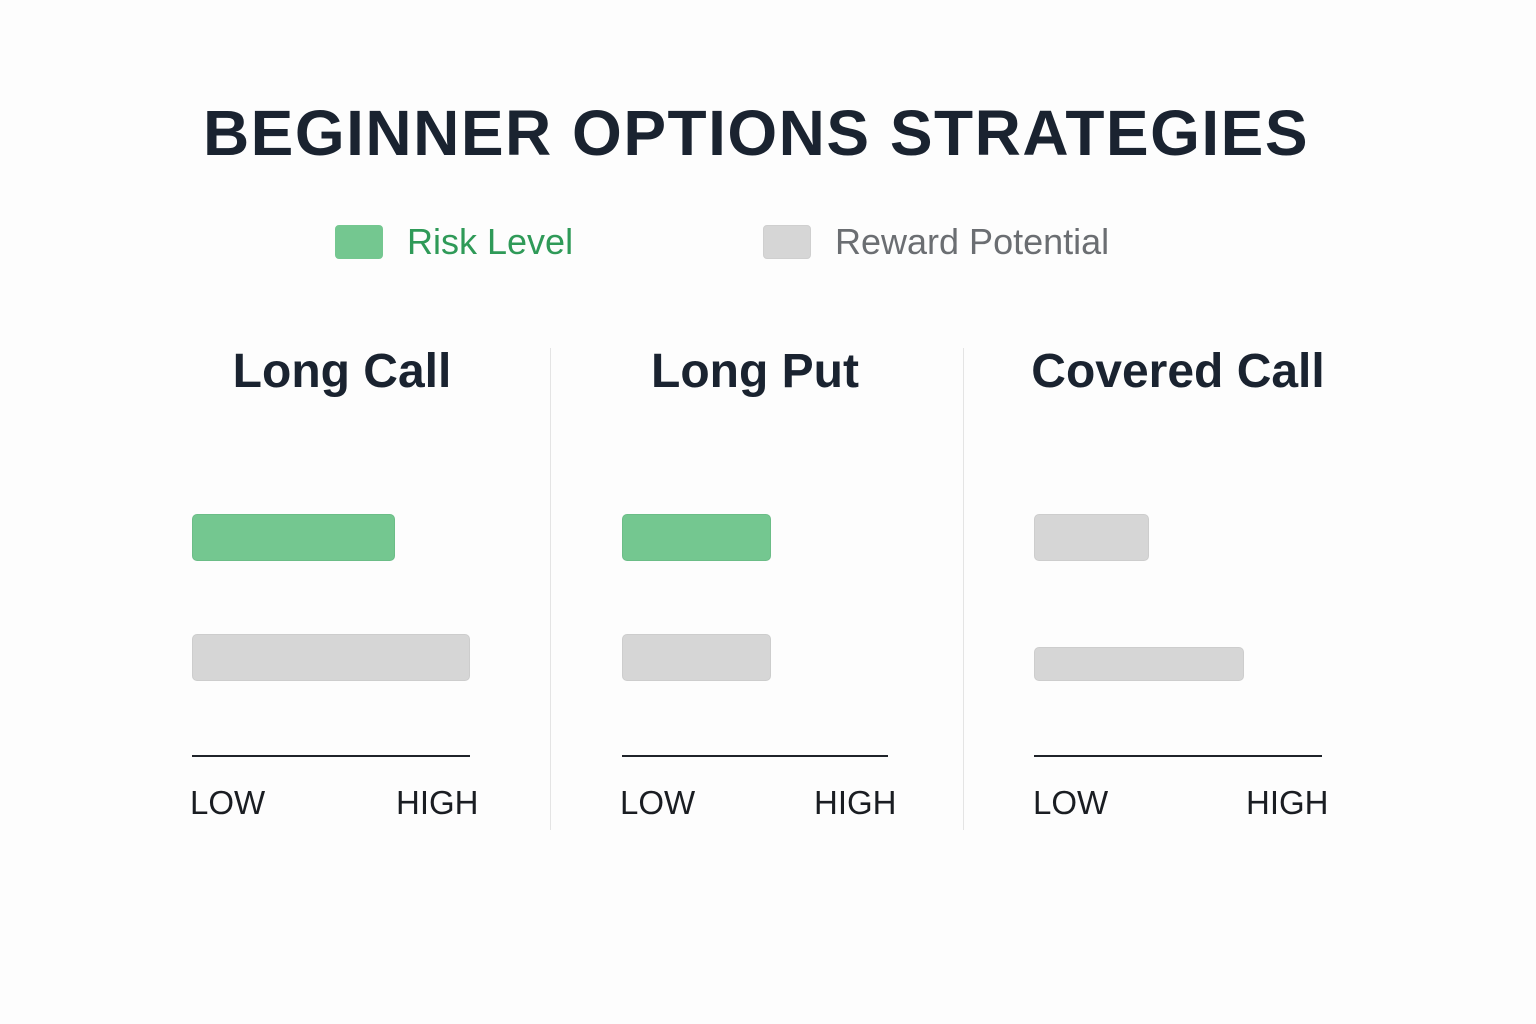 Image resolution: width=1536 pixels, height=1024 pixels. I want to click on legend-item-reward: Reward Potential, so click(936, 241).